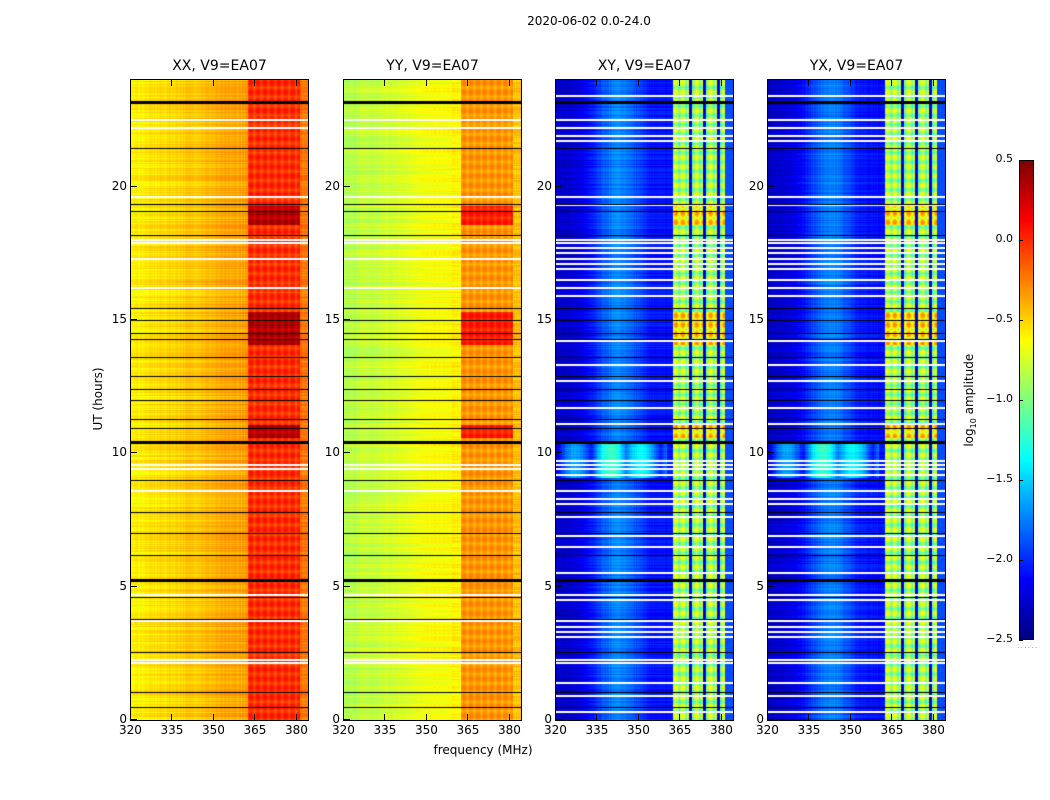 This screenshot has height=800, width=1050. Describe the element at coordinates (644, 66) in the screenshot. I see `panel-title: XY, V9=EA07` at that location.